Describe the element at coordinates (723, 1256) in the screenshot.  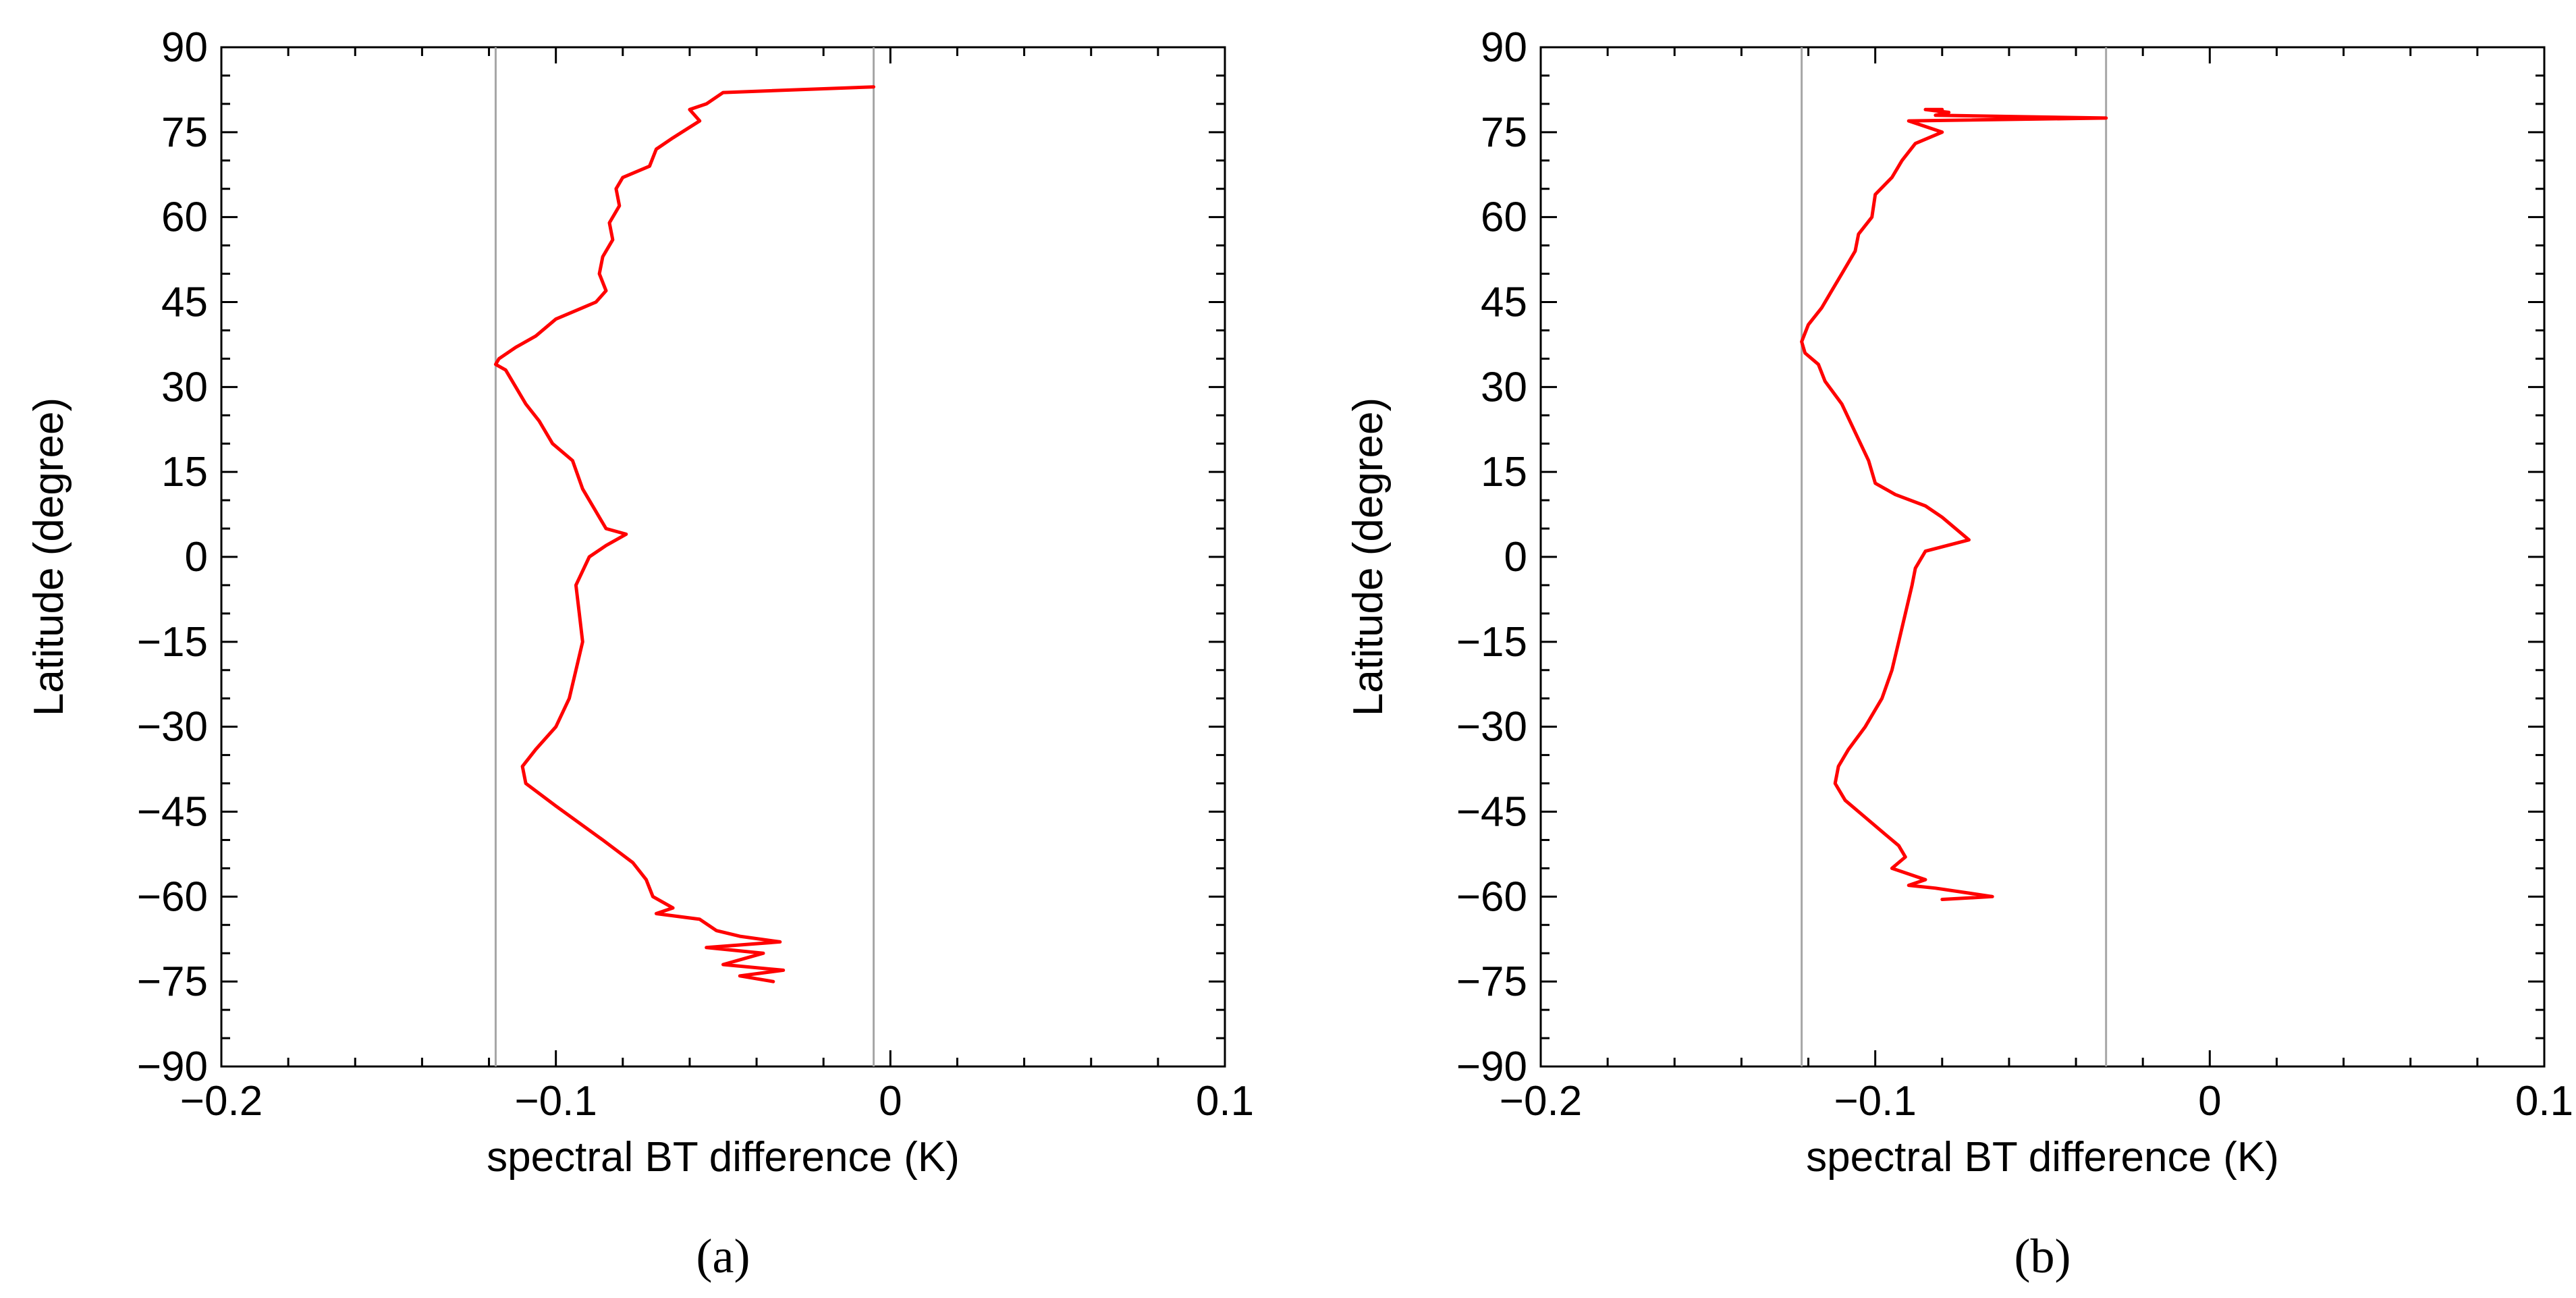
I see `panel-label: (a)` at that location.